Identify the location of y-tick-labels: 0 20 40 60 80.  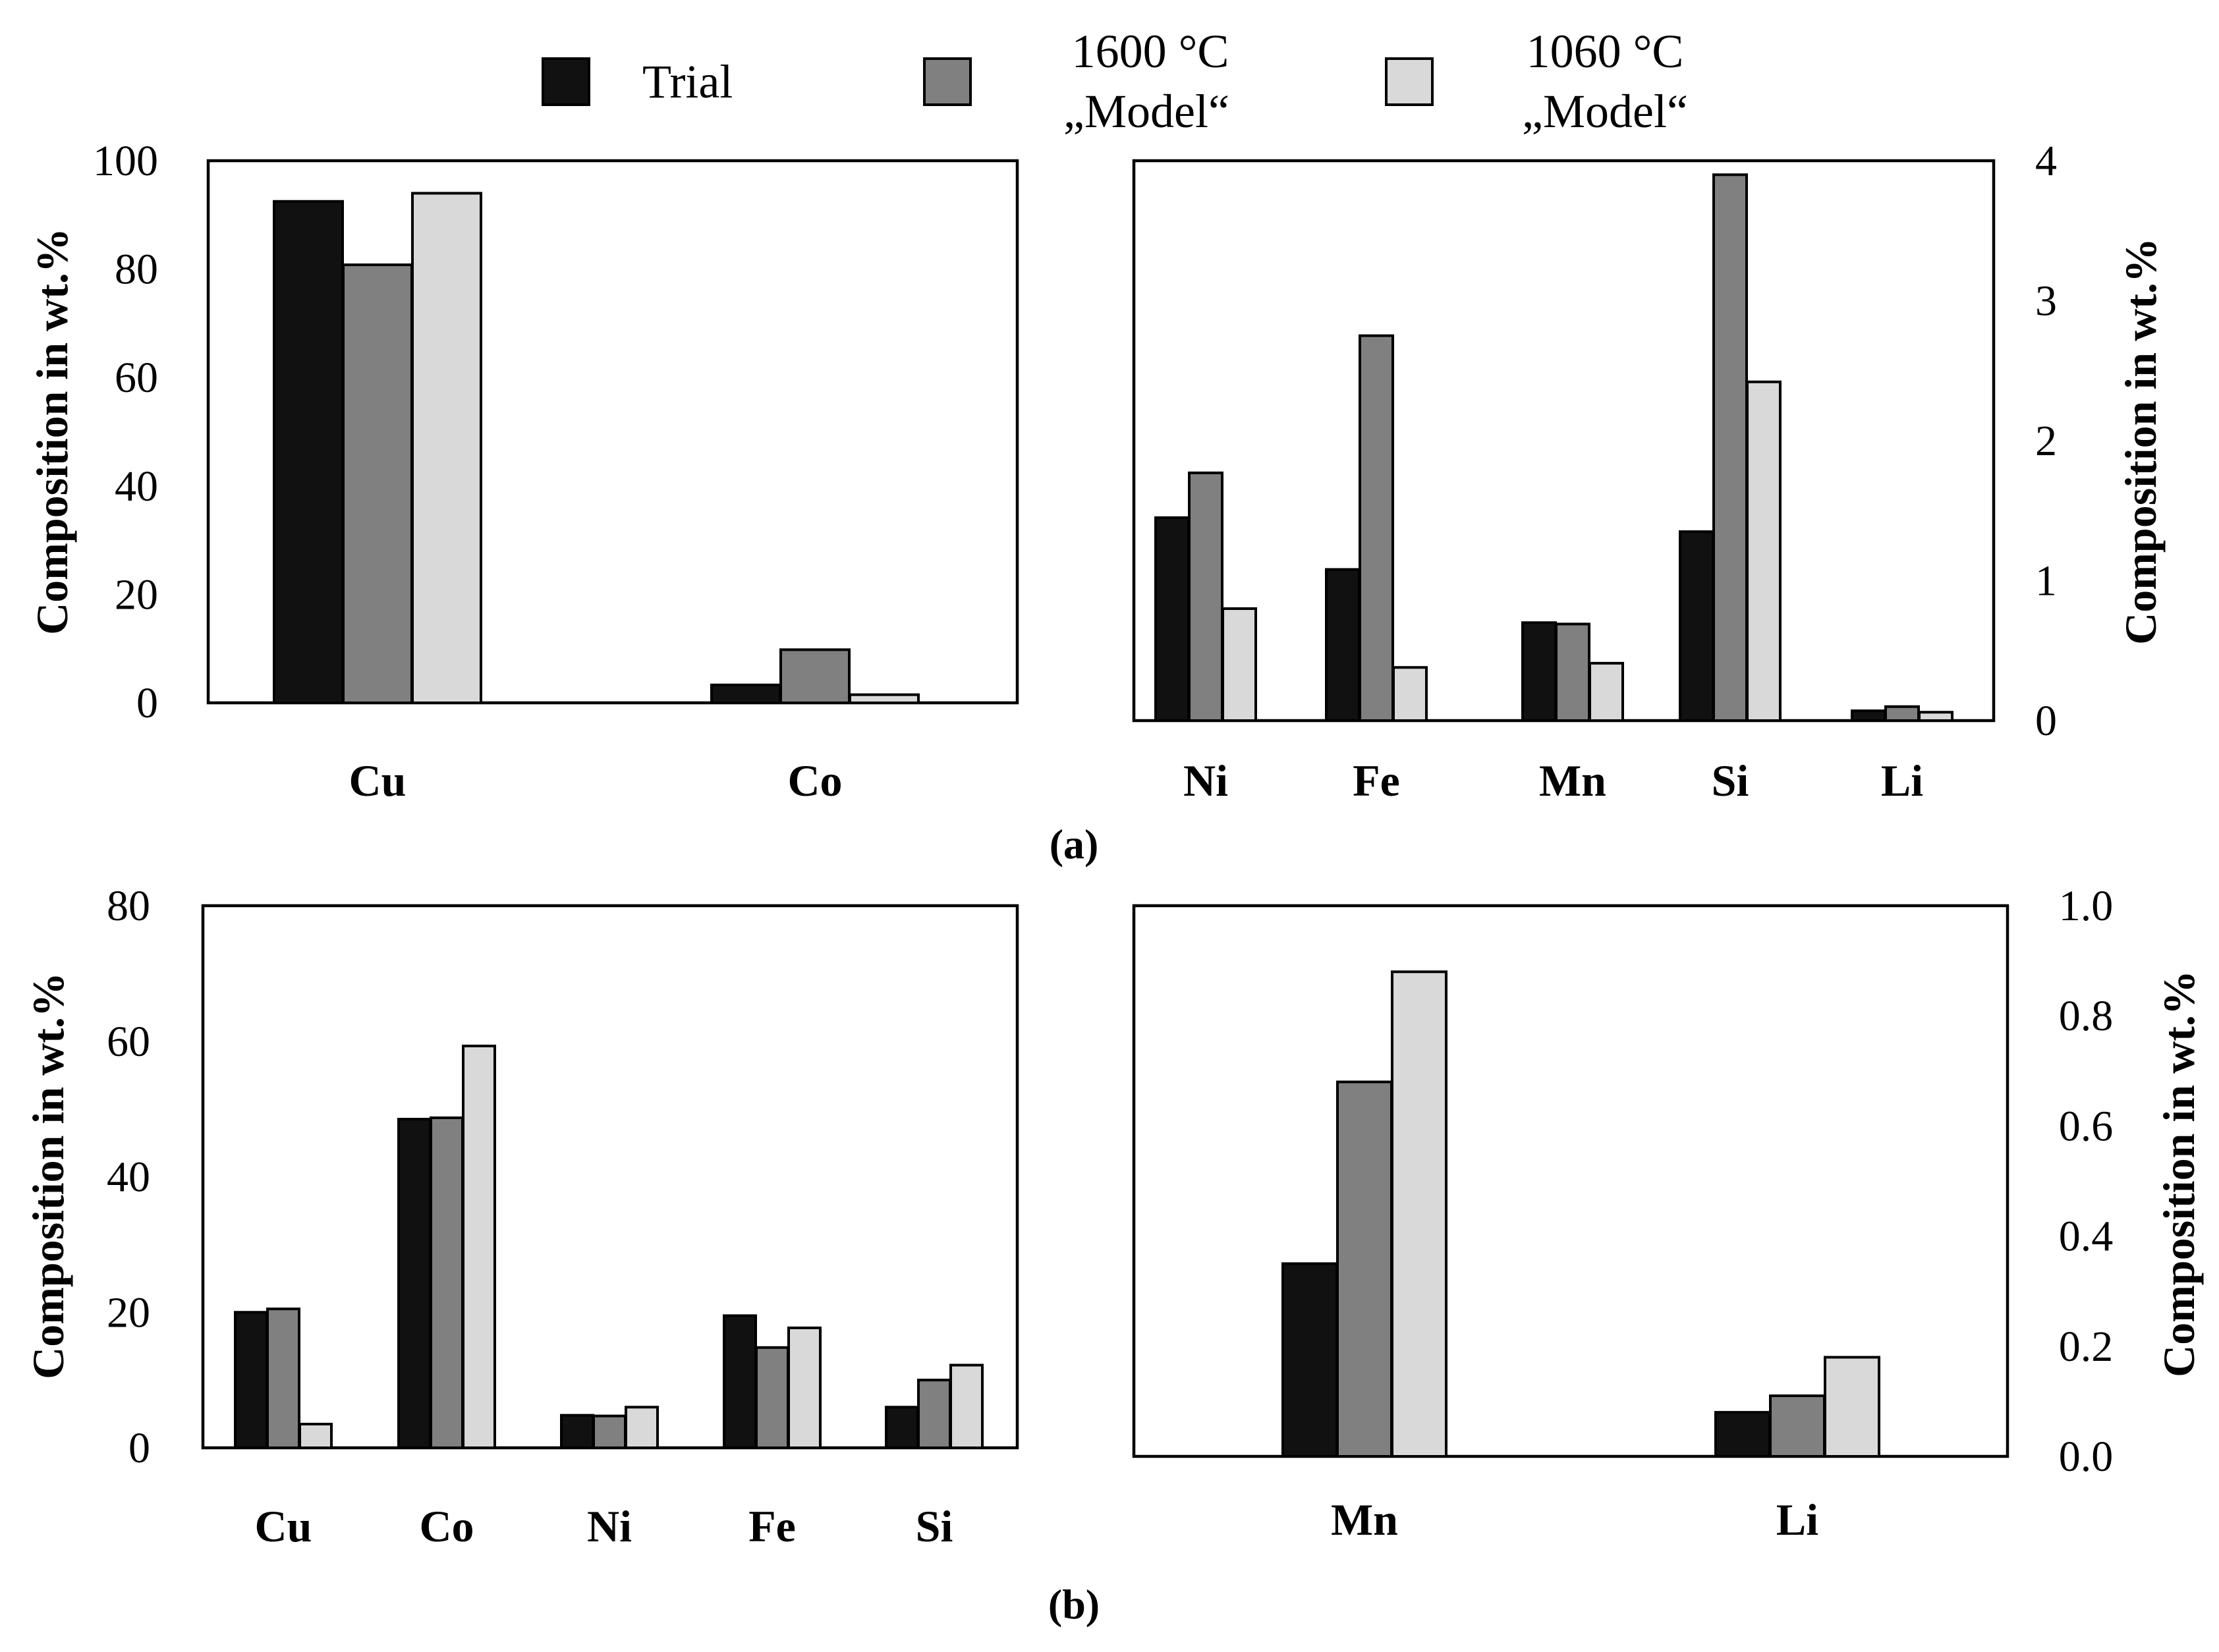
(128, 1177).